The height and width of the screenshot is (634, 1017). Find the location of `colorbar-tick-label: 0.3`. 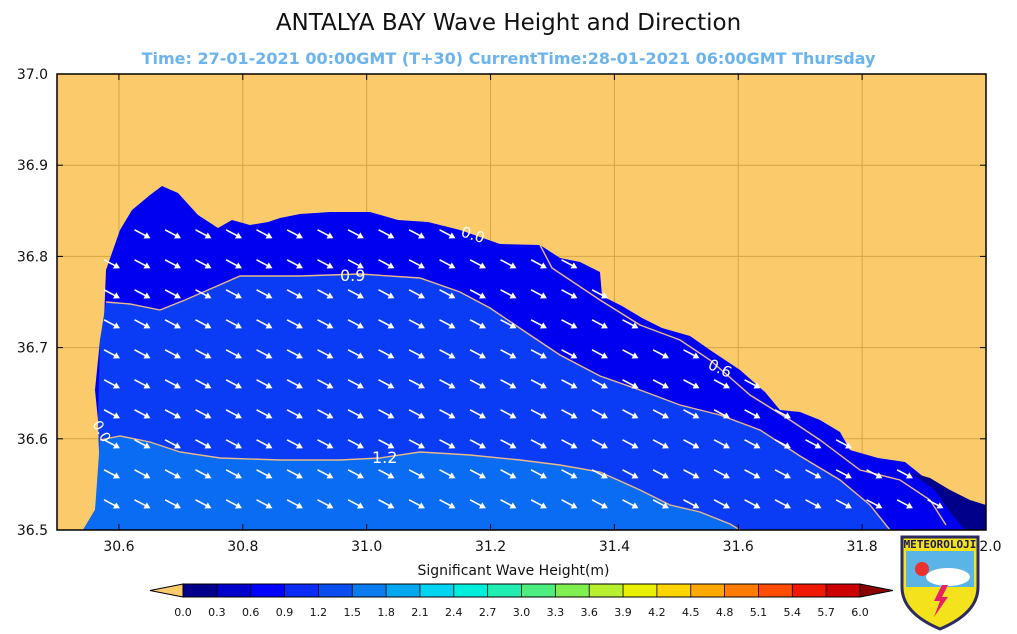

colorbar-tick-label: 0.3 is located at coordinates (217, 612).